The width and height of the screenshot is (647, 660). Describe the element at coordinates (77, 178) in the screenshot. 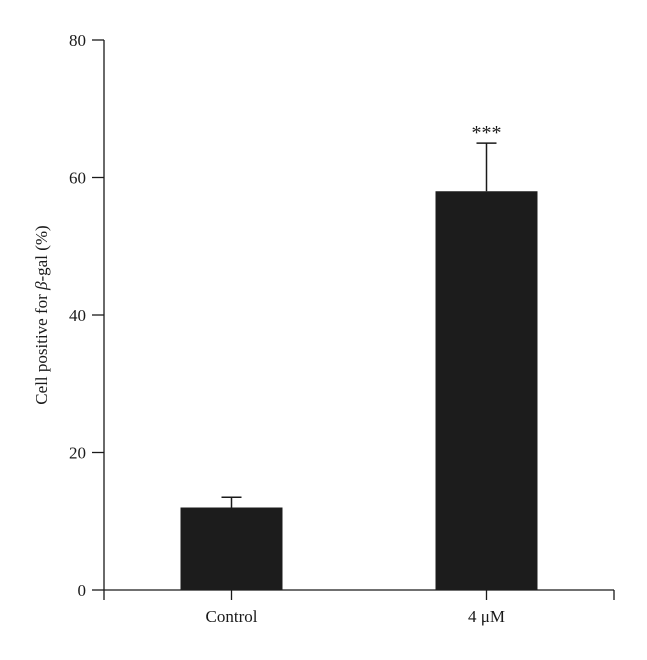

I see `y-tick-label: 60` at that location.